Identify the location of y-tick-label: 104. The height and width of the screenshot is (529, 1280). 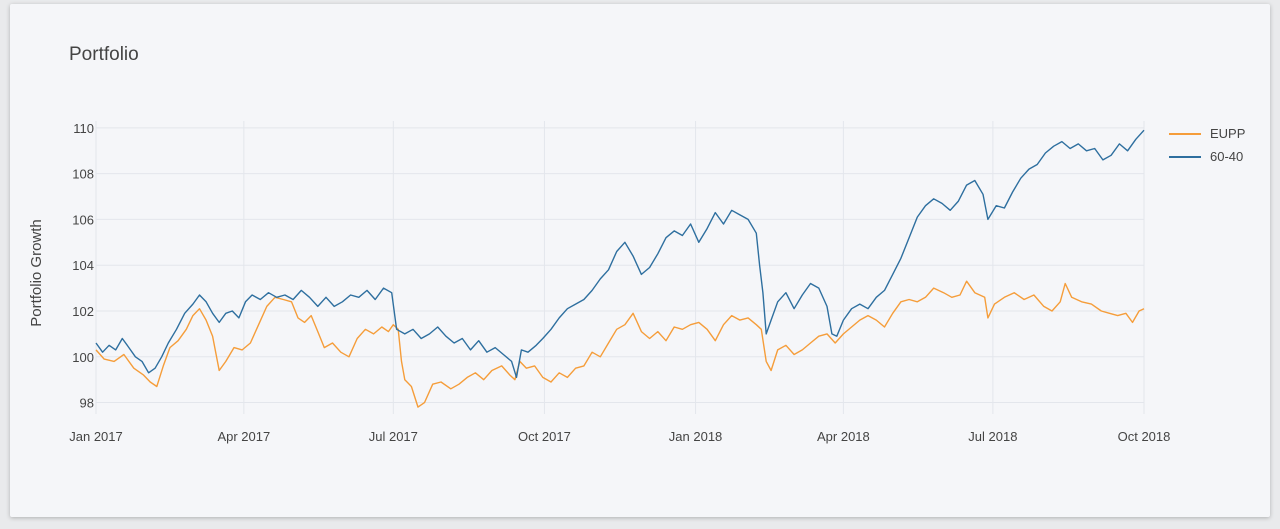
(83, 265).